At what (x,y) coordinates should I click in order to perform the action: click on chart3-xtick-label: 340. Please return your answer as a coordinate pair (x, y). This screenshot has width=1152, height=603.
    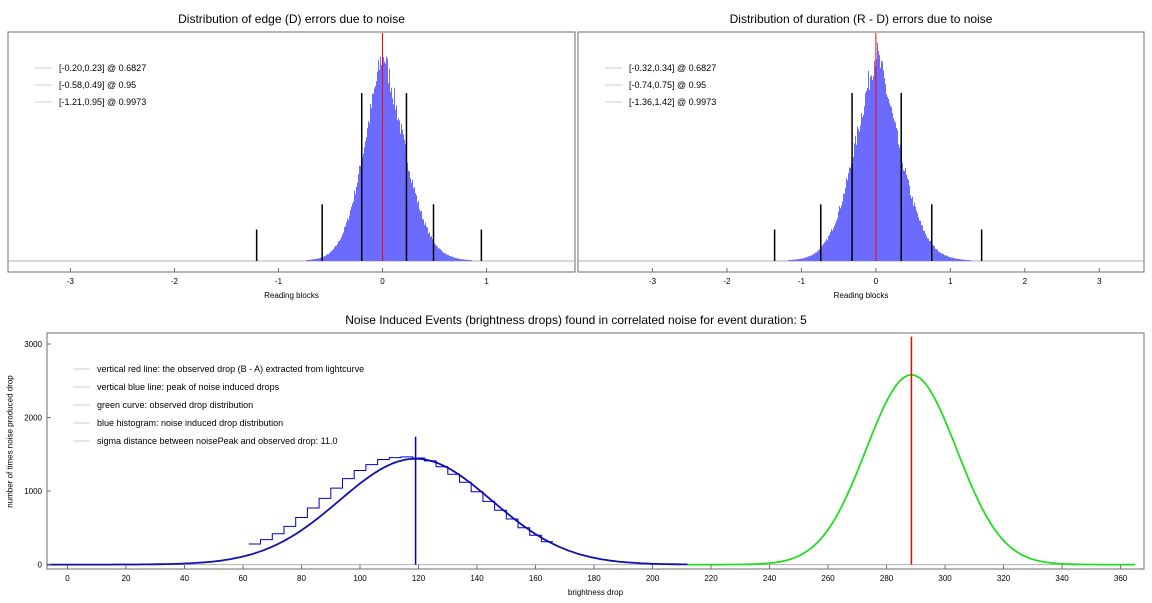
    Looking at the image, I should click on (1062, 578).